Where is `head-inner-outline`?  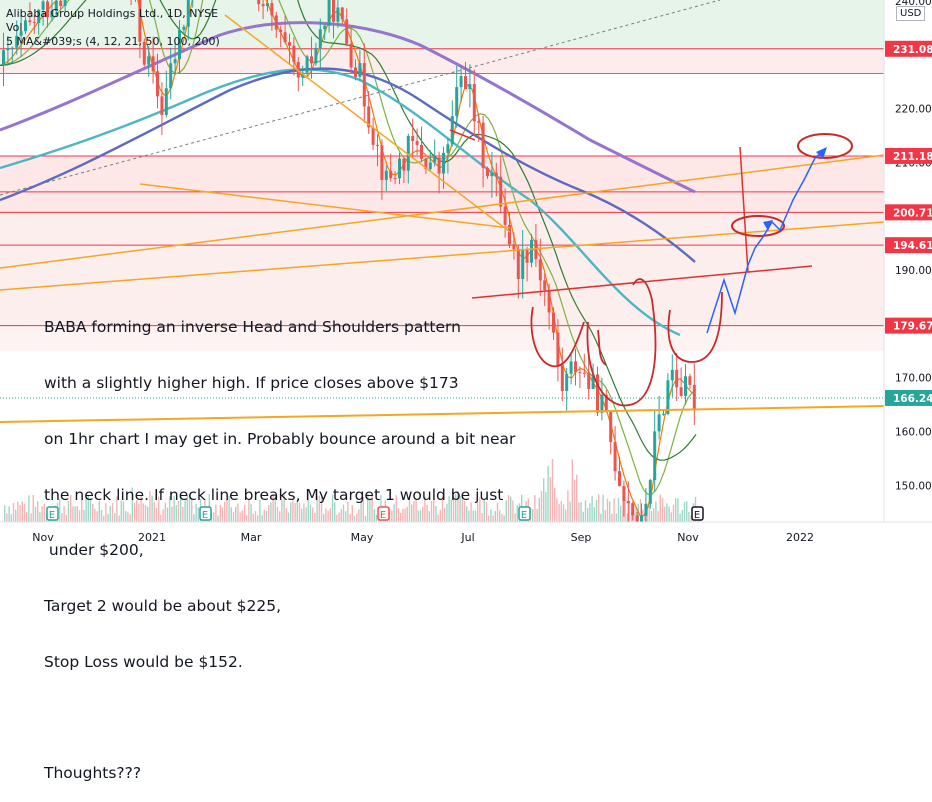 head-inner-outline is located at coordinates (602, 347).